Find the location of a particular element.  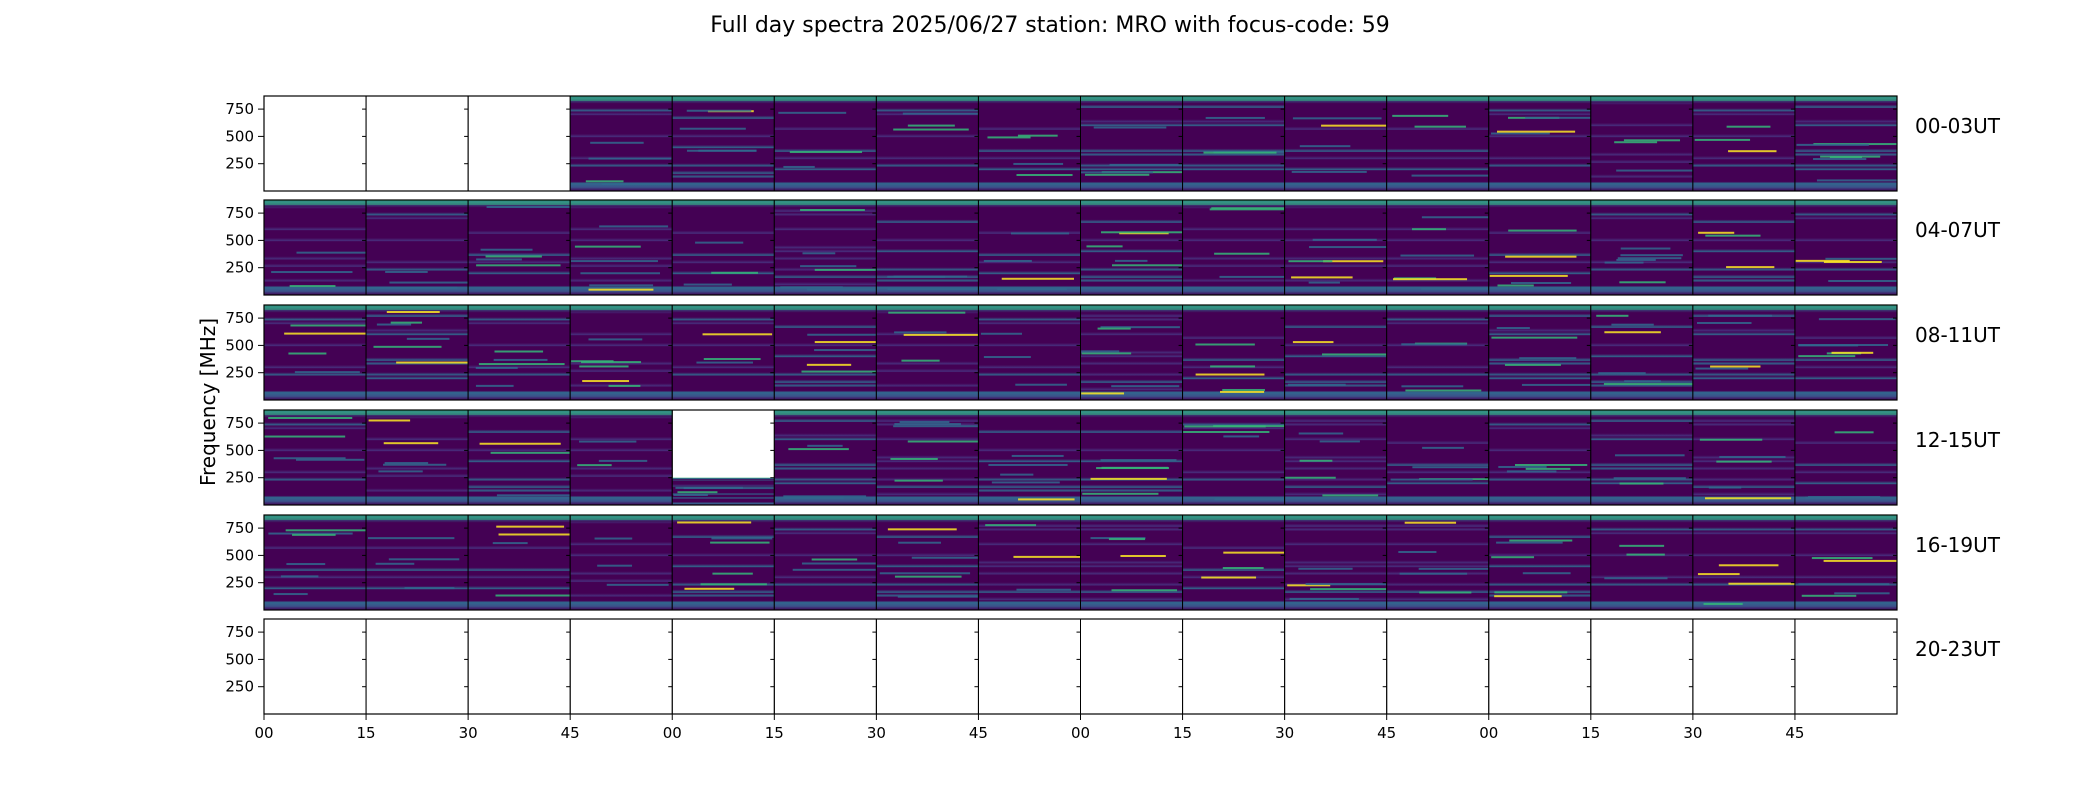

x-tick-label: 15 is located at coordinates (1590, 733).